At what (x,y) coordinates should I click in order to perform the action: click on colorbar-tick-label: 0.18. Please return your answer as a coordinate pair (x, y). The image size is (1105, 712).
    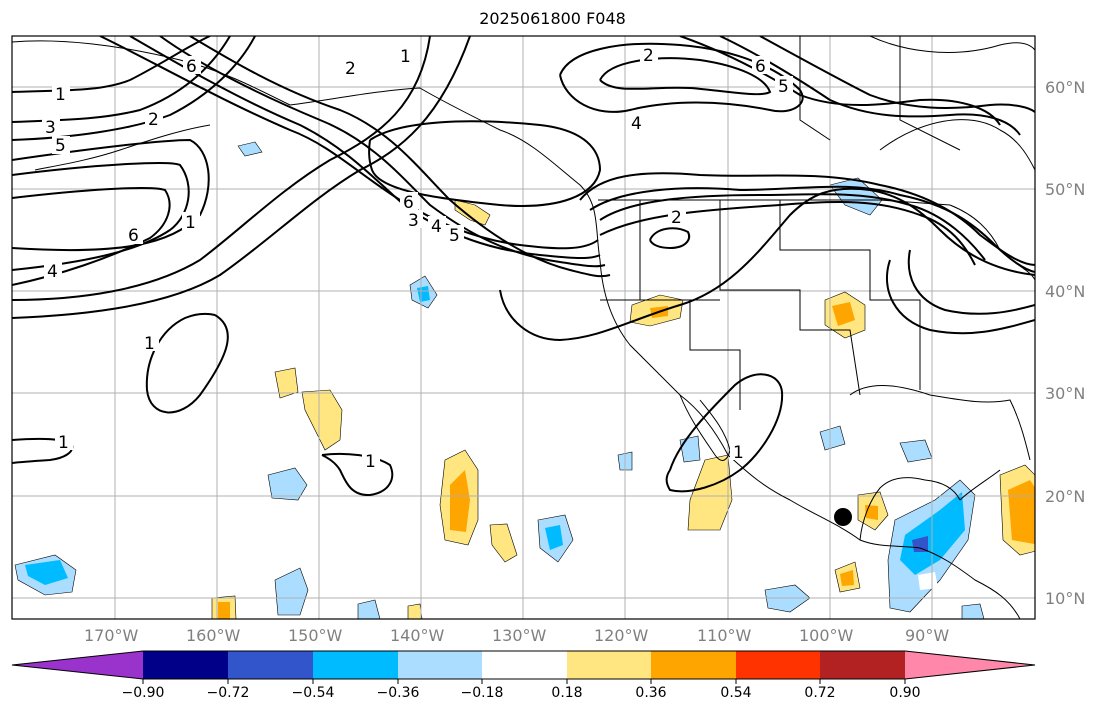
    Looking at the image, I should click on (567, 693).